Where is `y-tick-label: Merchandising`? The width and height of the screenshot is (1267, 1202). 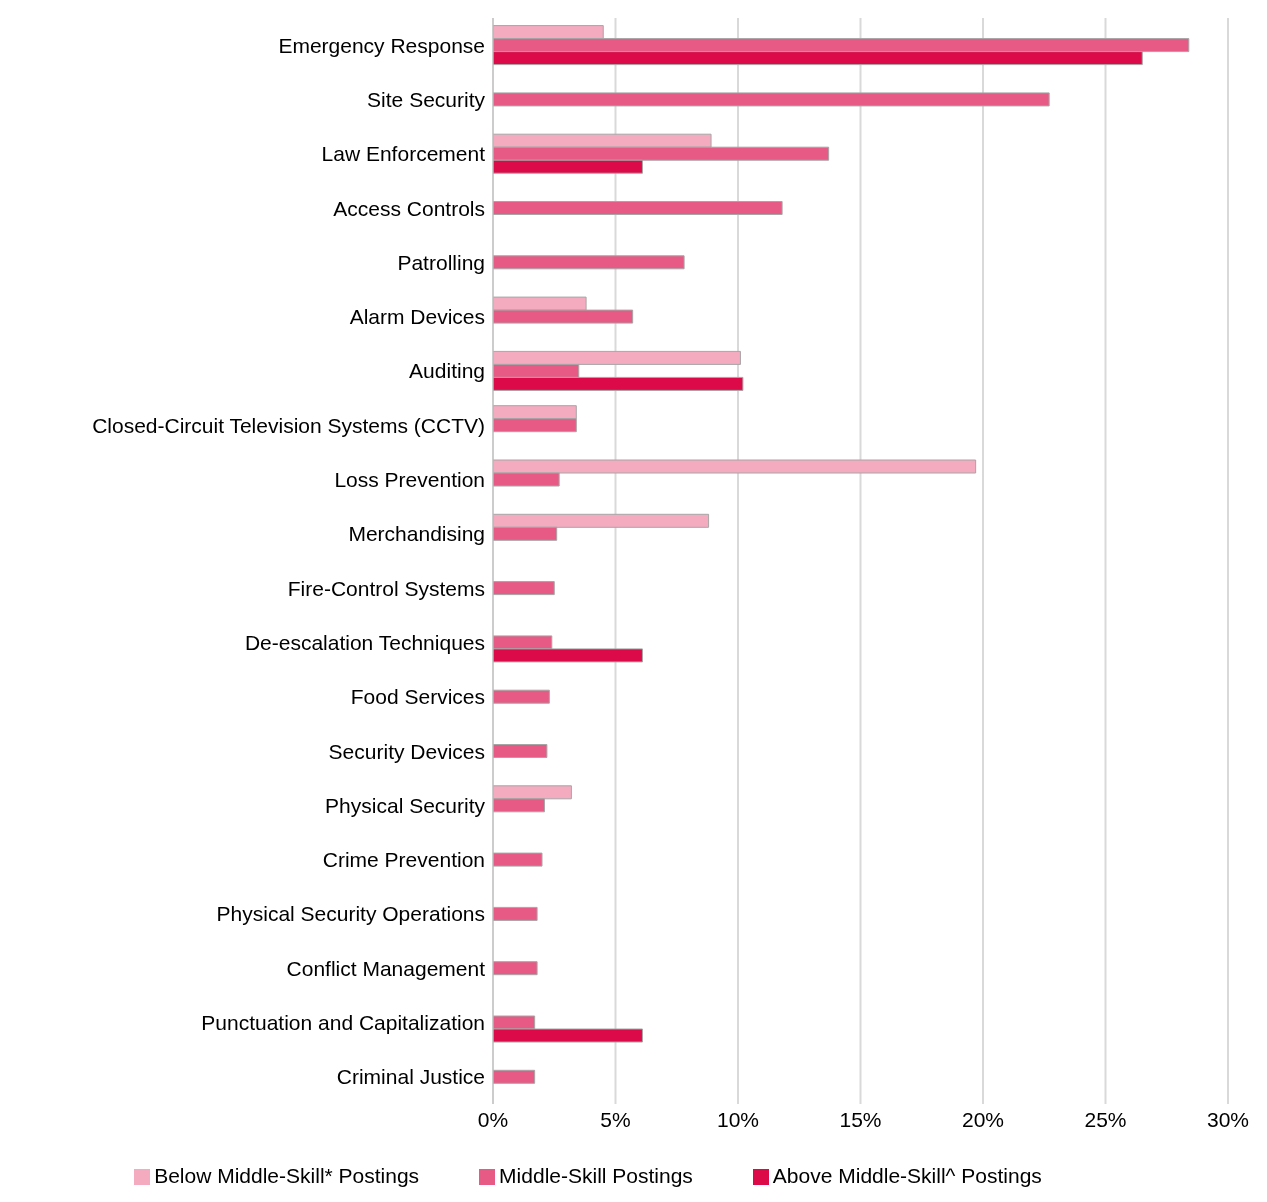
y-tick-label: Merchandising is located at coordinates (416, 534).